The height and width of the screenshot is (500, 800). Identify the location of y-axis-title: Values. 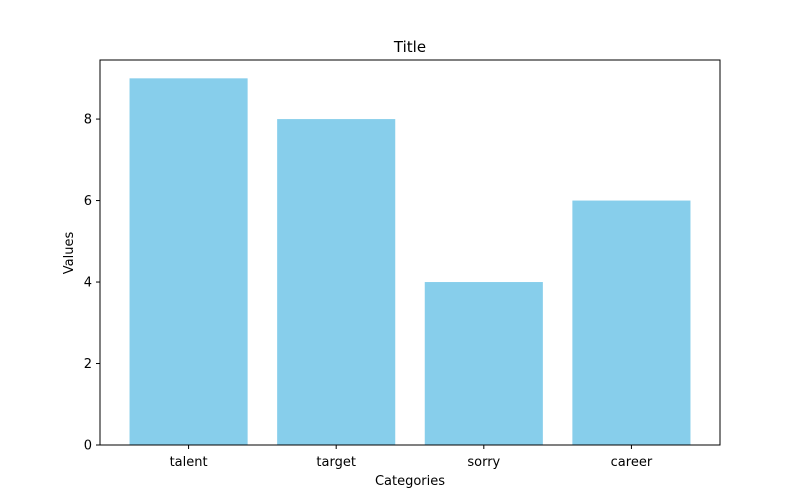
(69, 253).